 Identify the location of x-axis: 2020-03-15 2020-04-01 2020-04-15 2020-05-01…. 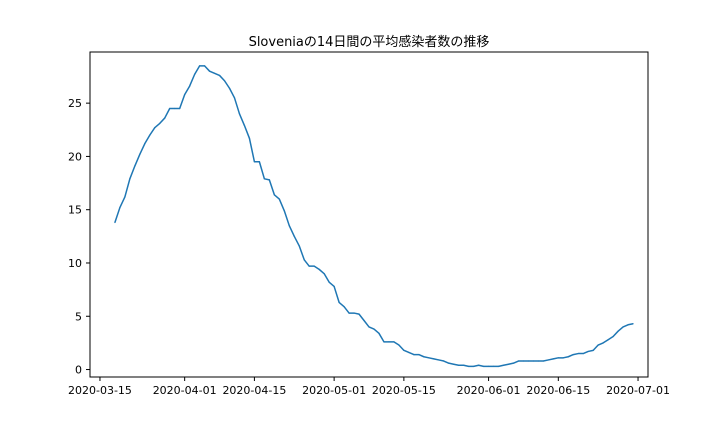
(369, 387).